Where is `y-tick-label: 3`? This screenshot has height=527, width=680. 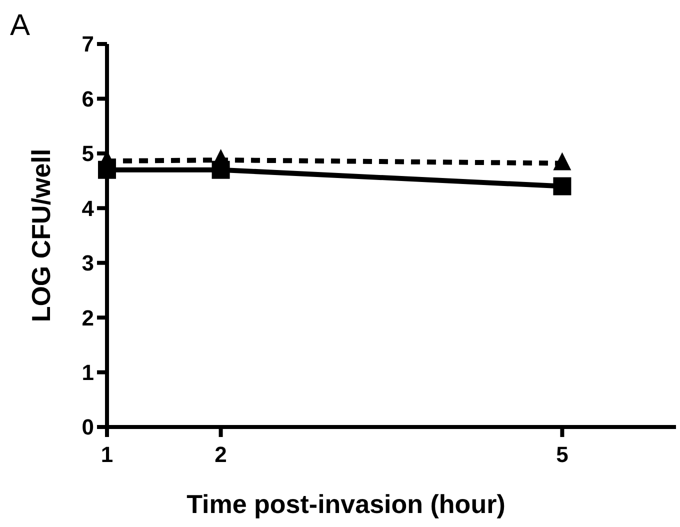 y-tick-label: 3 is located at coordinates (88, 263).